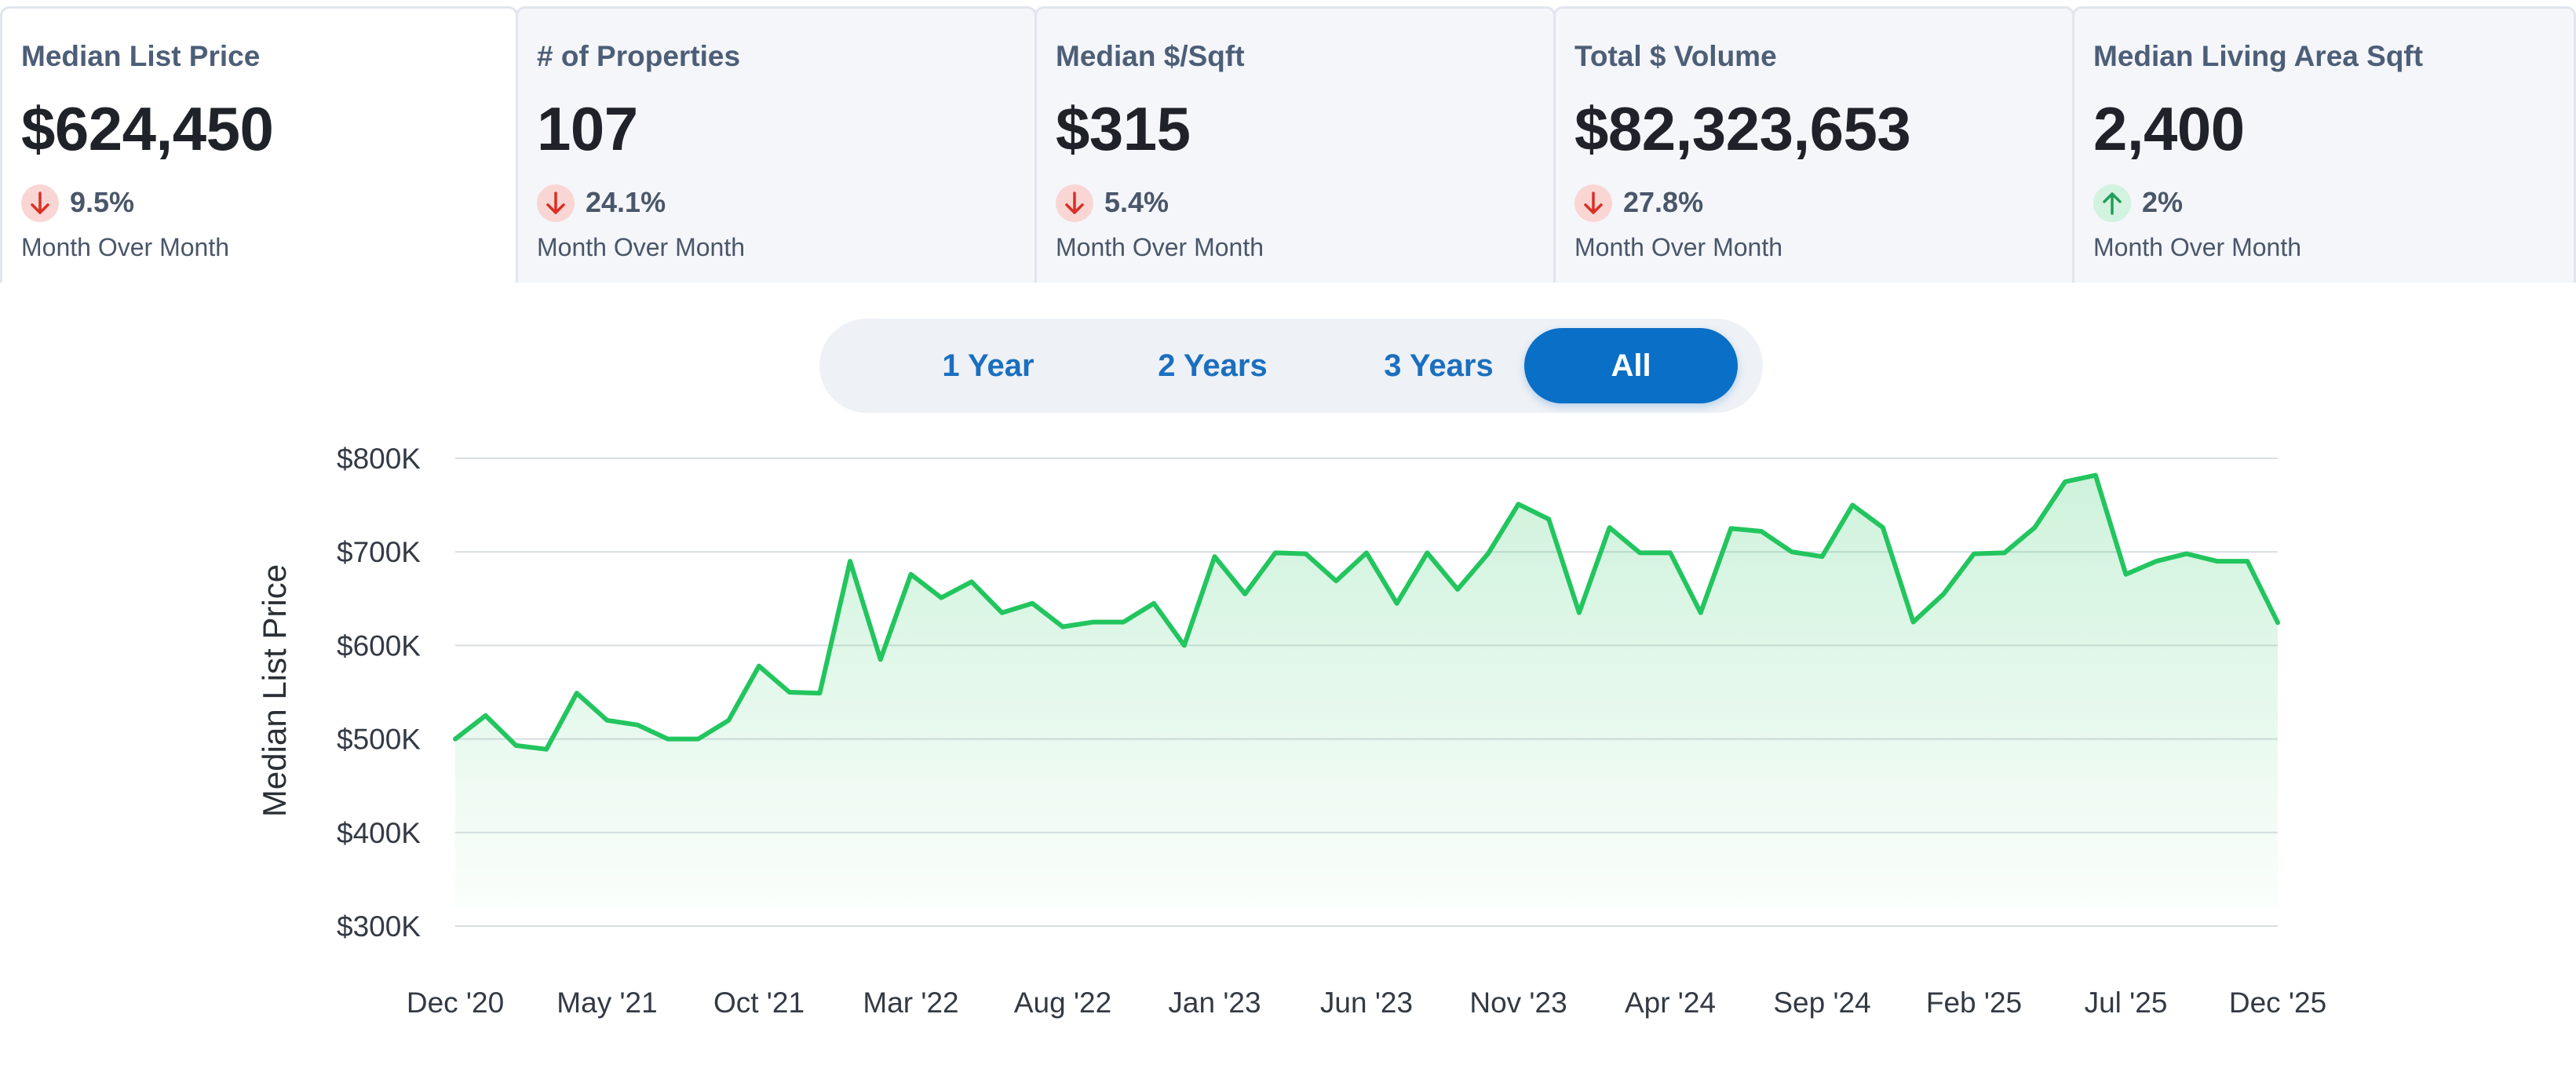 The width and height of the screenshot is (2576, 1065). I want to click on delta-value: 2%, so click(2163, 202).